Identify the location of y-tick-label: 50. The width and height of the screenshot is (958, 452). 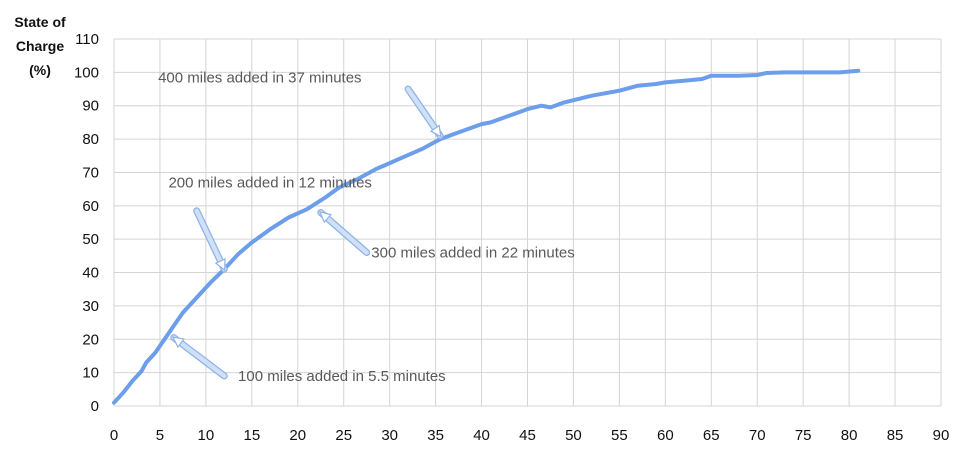
(90, 239).